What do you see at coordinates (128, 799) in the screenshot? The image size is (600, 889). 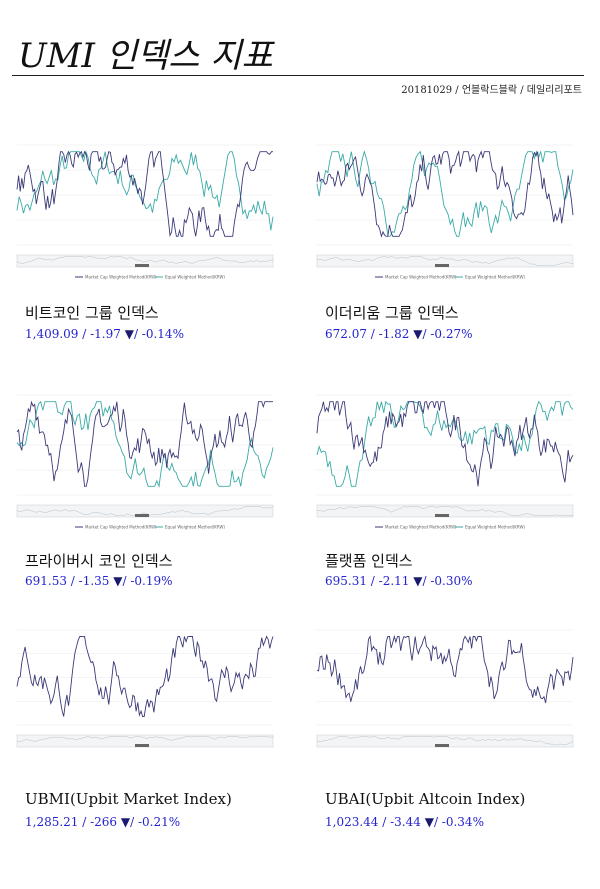 I see `panel-caption: UBMI(Upbit Market Index)` at bounding box center [128, 799].